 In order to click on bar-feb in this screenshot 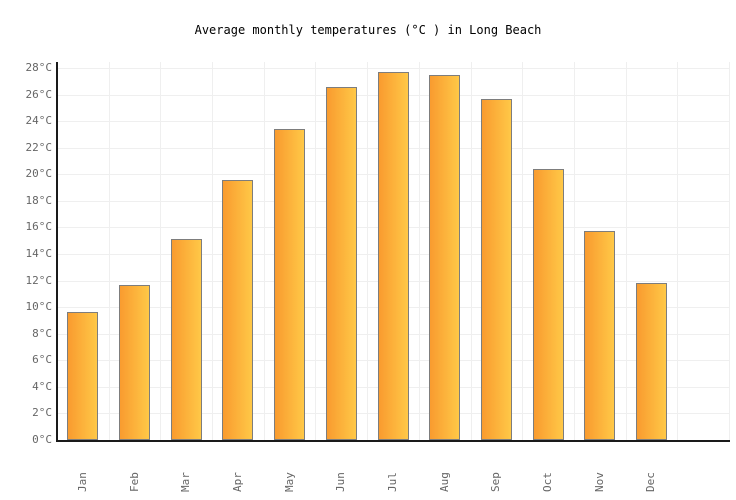, I will do `click(135, 362)`.